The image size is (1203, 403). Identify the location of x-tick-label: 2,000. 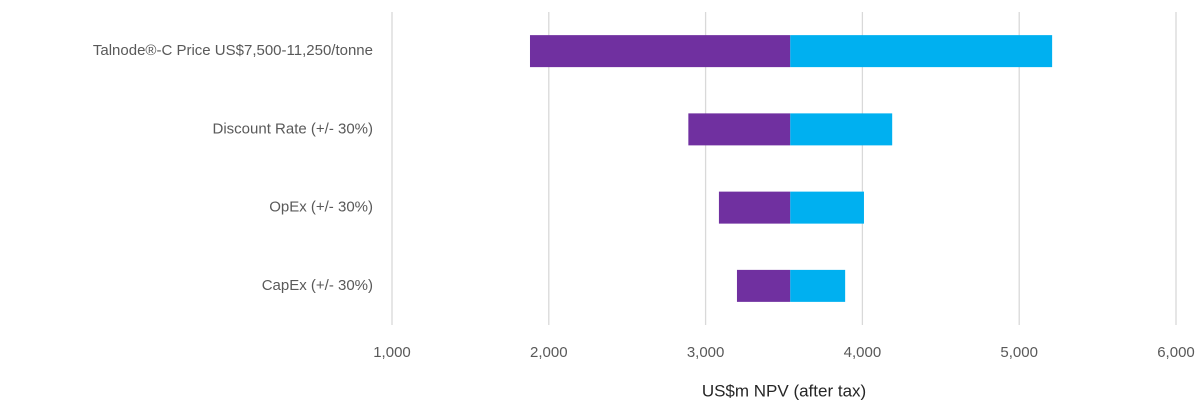
(549, 352).